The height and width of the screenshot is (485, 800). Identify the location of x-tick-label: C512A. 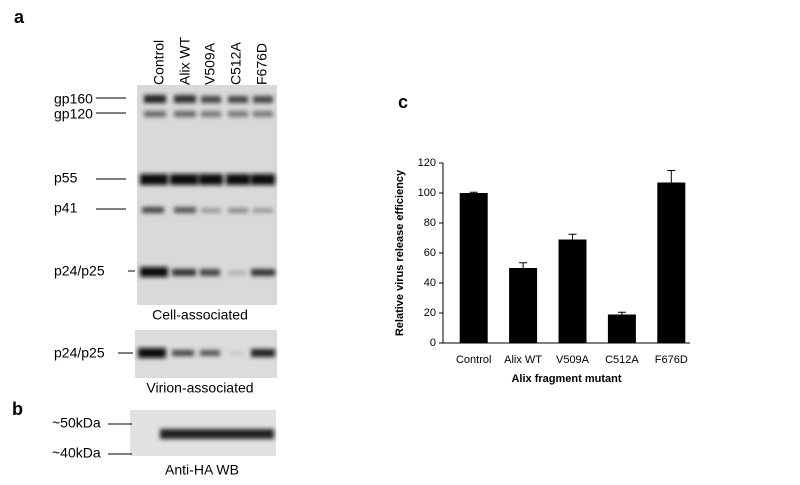
(622, 360).